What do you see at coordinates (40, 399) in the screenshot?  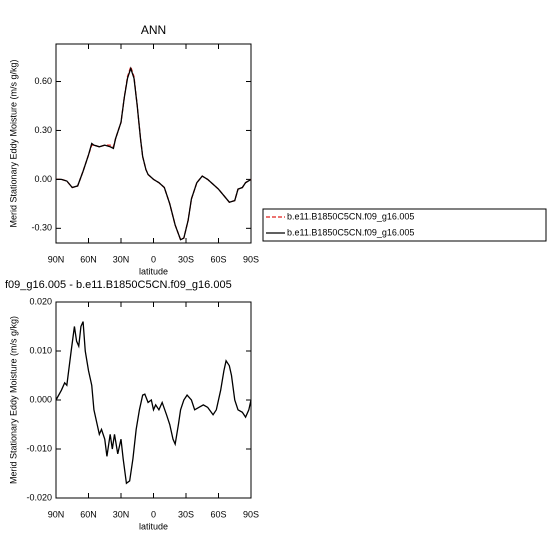 I see `y-tick-label: 0.000` at bounding box center [40, 399].